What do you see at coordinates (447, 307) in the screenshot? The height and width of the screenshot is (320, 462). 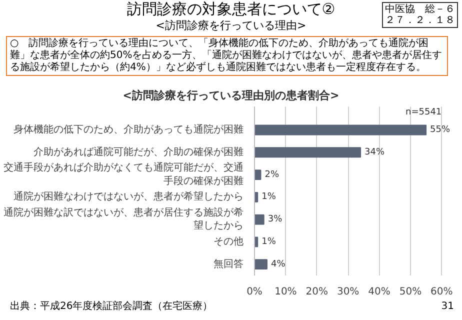 I see `text: 31` at bounding box center [447, 307].